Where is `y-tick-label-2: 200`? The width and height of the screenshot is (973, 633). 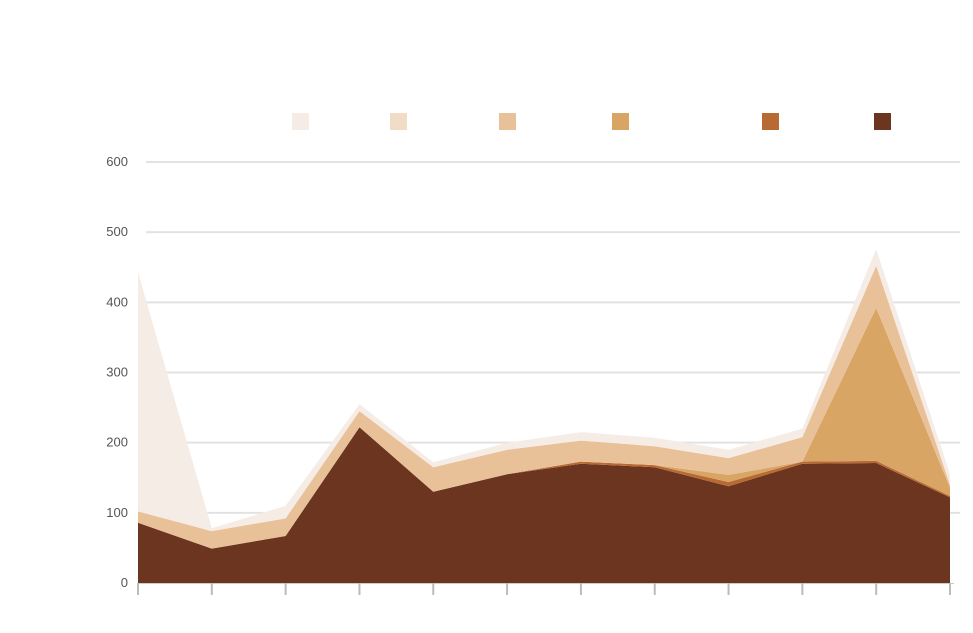 y-tick-label-2: 200 is located at coordinates (117, 442).